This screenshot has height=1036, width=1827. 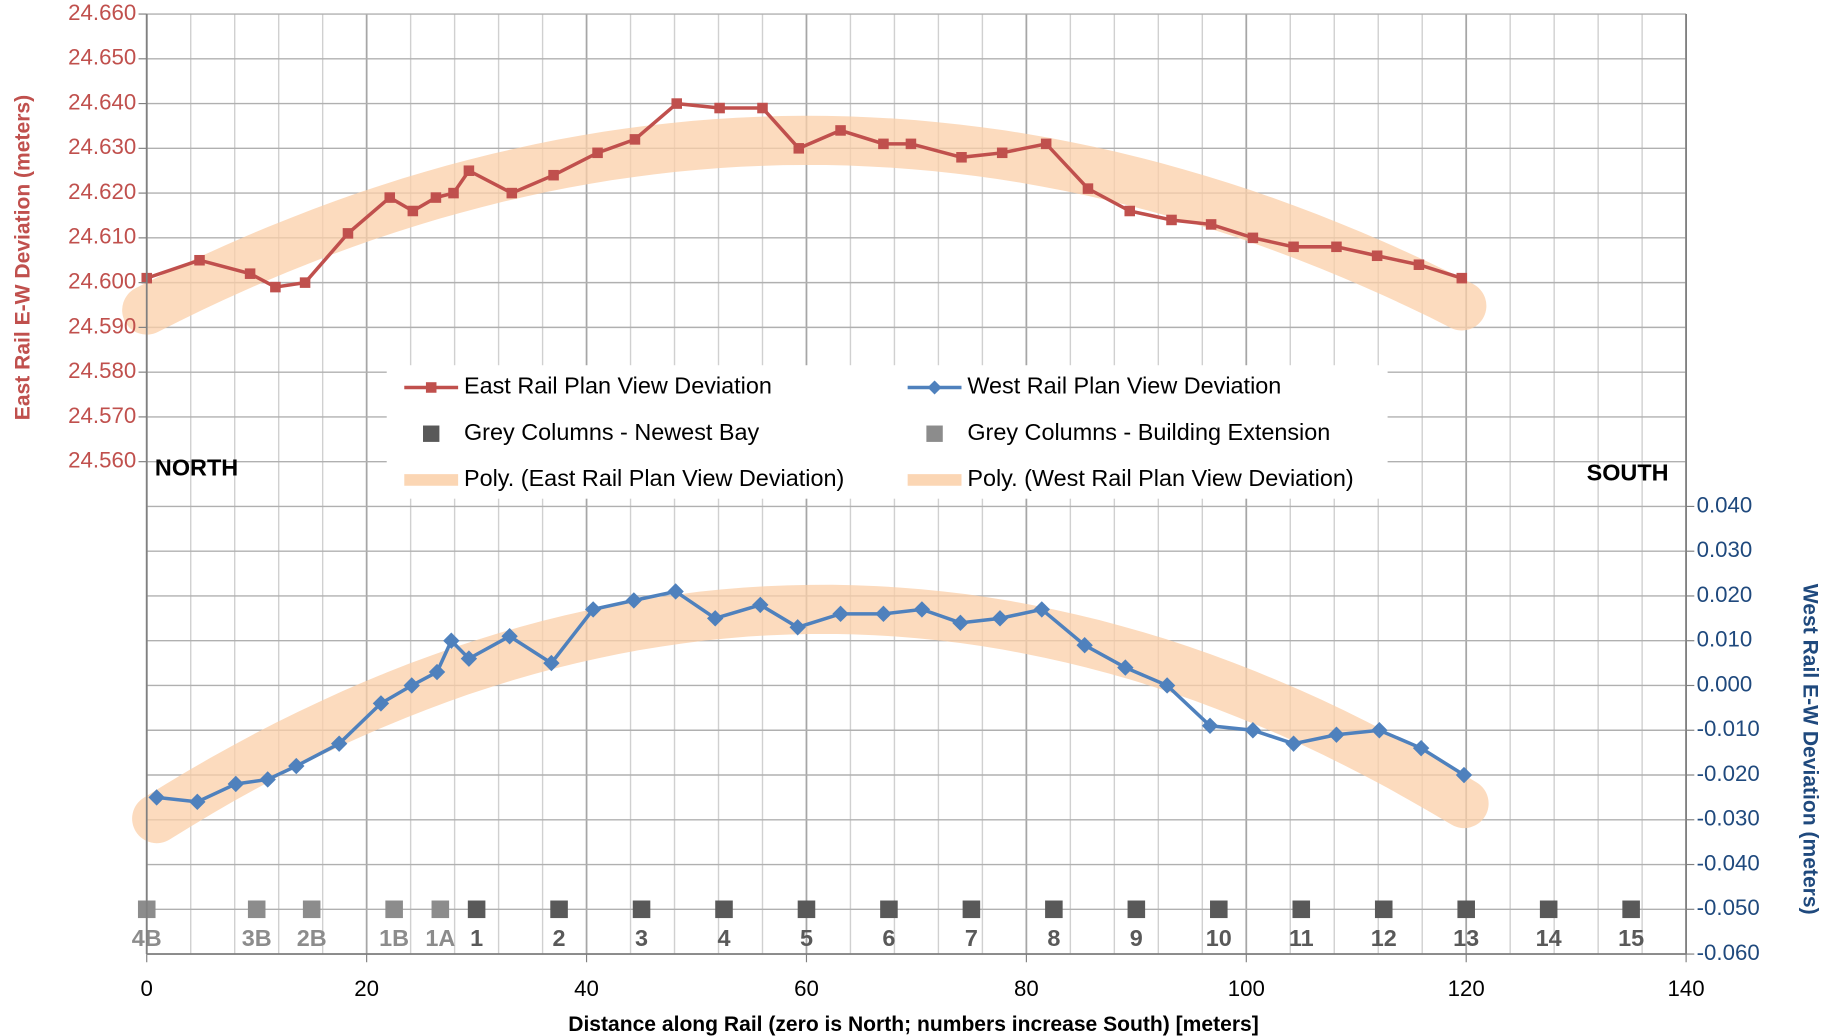 I want to click on column-label: 2B, so click(x=312, y=938).